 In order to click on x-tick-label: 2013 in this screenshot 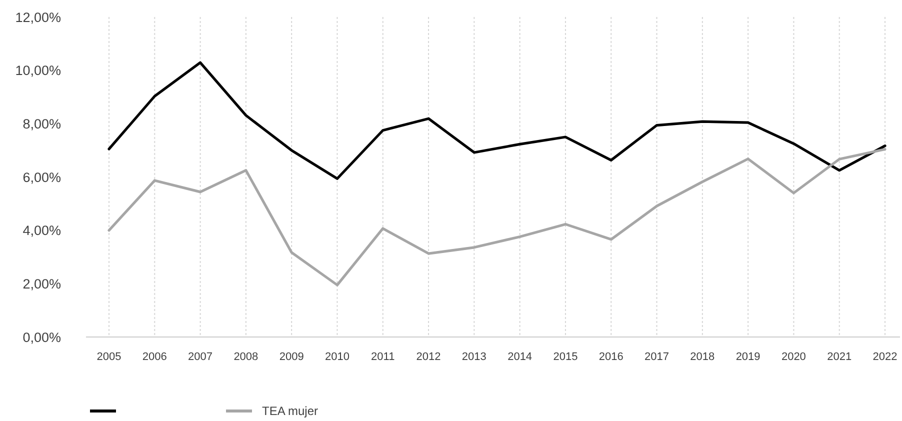, I will do `click(474, 356)`.